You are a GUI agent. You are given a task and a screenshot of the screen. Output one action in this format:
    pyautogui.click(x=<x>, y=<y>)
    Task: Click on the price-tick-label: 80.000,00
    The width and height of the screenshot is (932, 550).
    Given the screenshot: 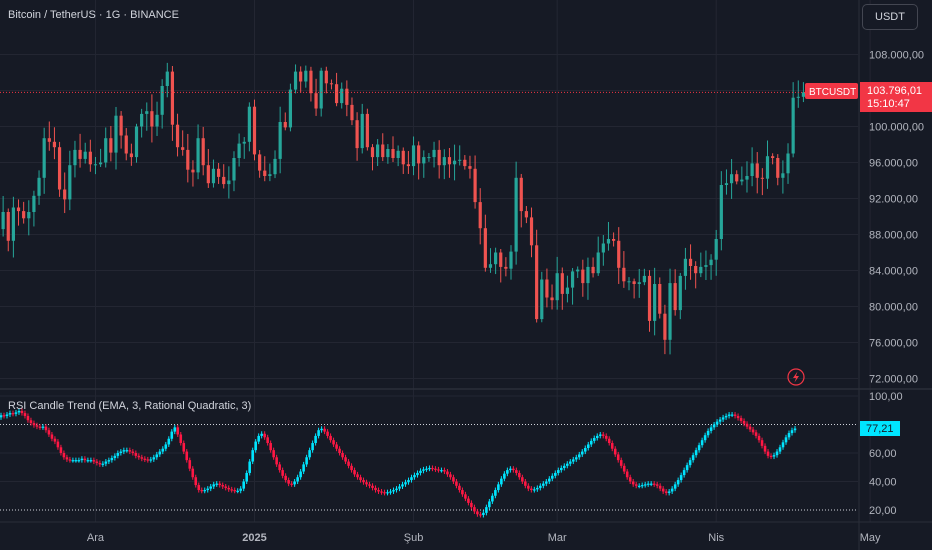 What is the action you would take?
    pyautogui.click(x=893, y=308)
    